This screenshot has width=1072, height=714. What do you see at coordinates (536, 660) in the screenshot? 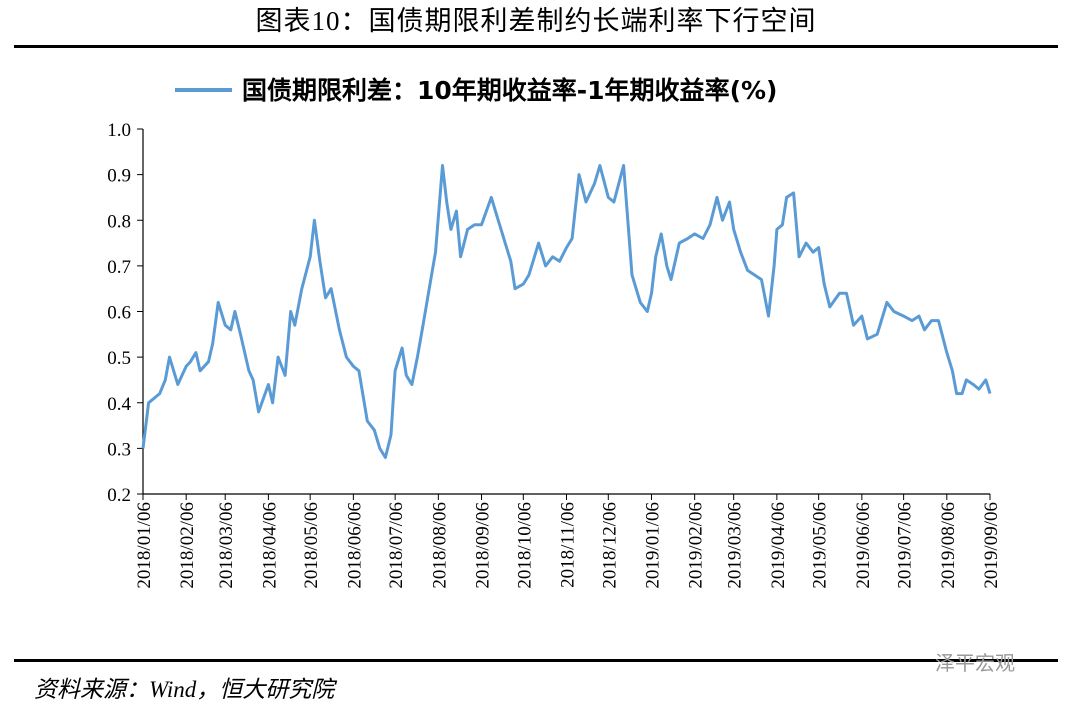
I see `bottom-rule` at bounding box center [536, 660].